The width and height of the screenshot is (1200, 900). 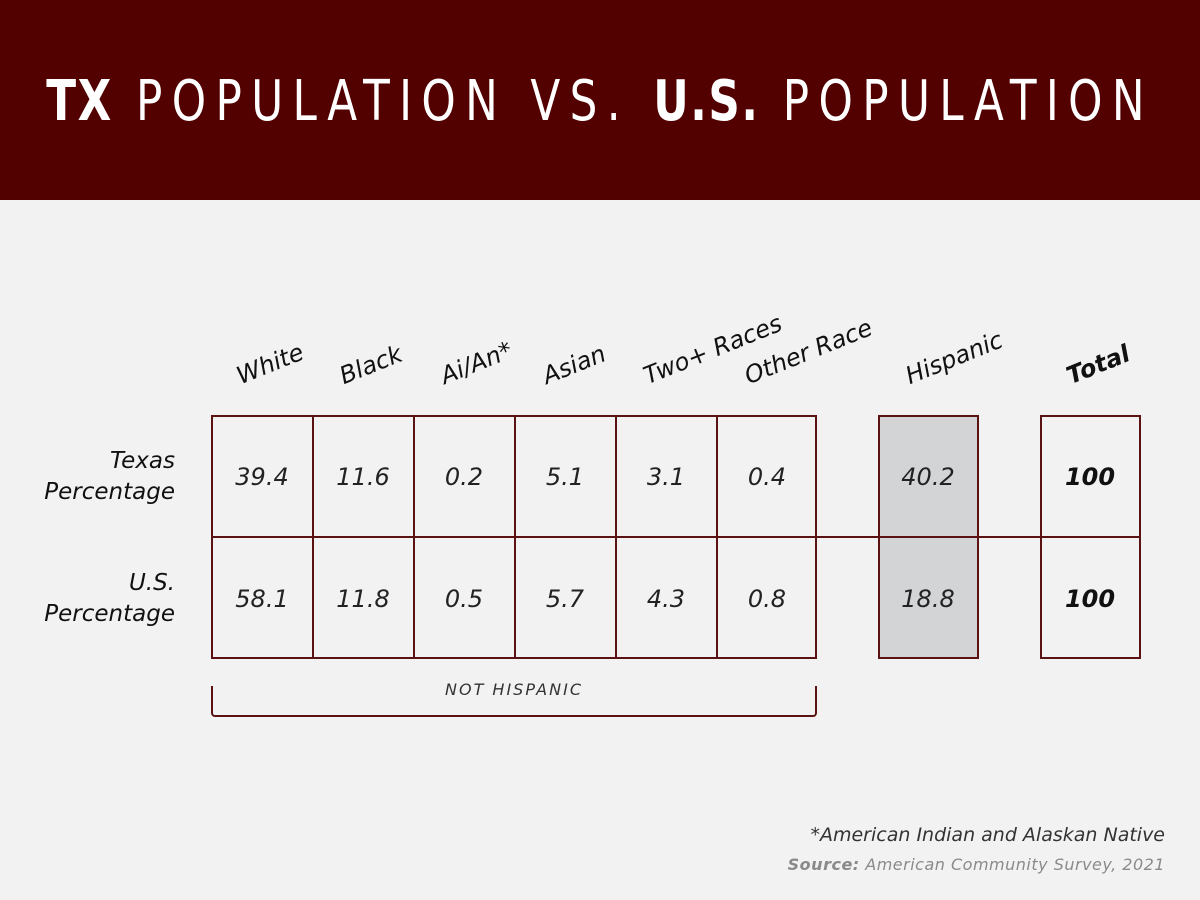 I want to click on cell-us-white: 58.1, so click(x=262, y=599).